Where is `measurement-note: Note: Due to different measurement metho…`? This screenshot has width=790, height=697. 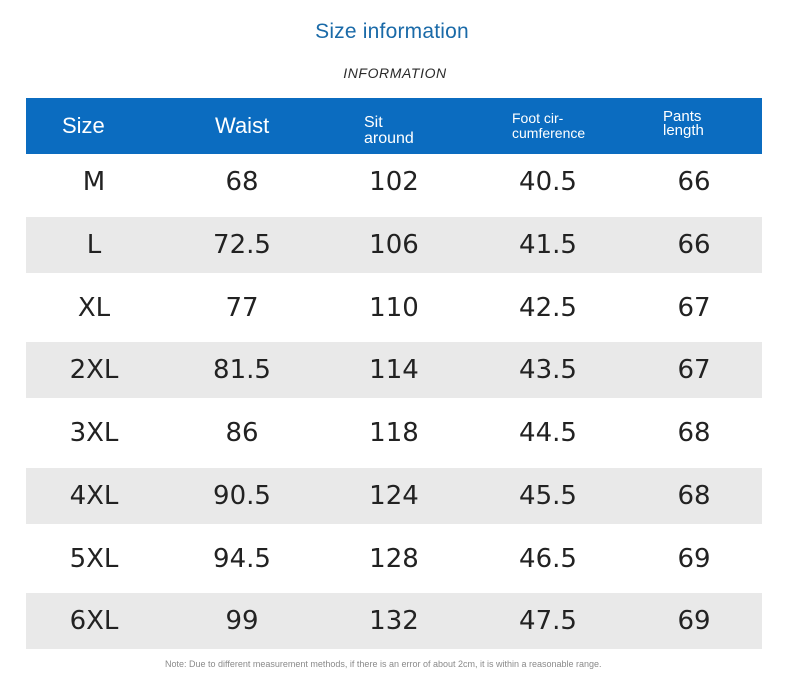 measurement-note: Note: Due to different measurement metho… is located at coordinates (383, 664).